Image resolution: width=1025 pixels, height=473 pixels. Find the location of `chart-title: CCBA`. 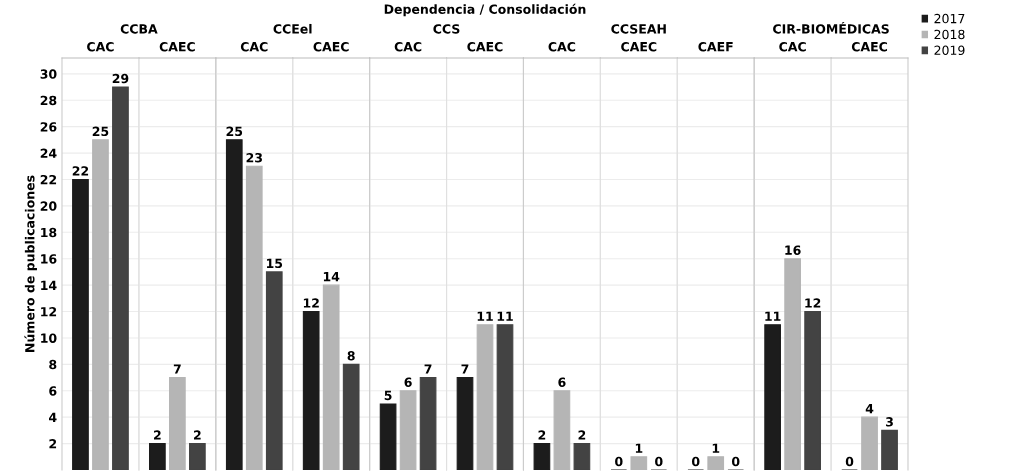

chart-title: CCBA is located at coordinates (139, 29).